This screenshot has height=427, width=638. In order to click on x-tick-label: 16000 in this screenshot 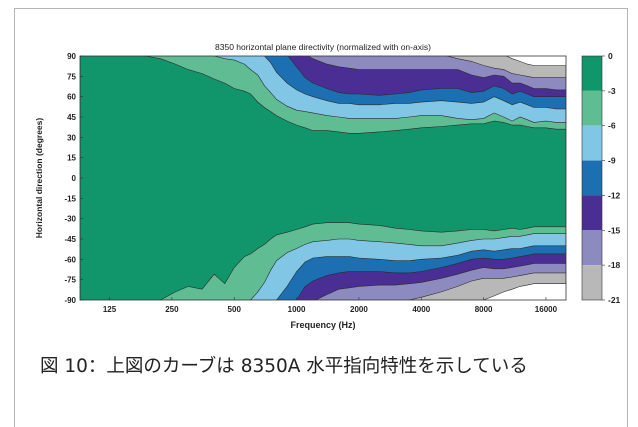, I will do `click(546, 309)`.